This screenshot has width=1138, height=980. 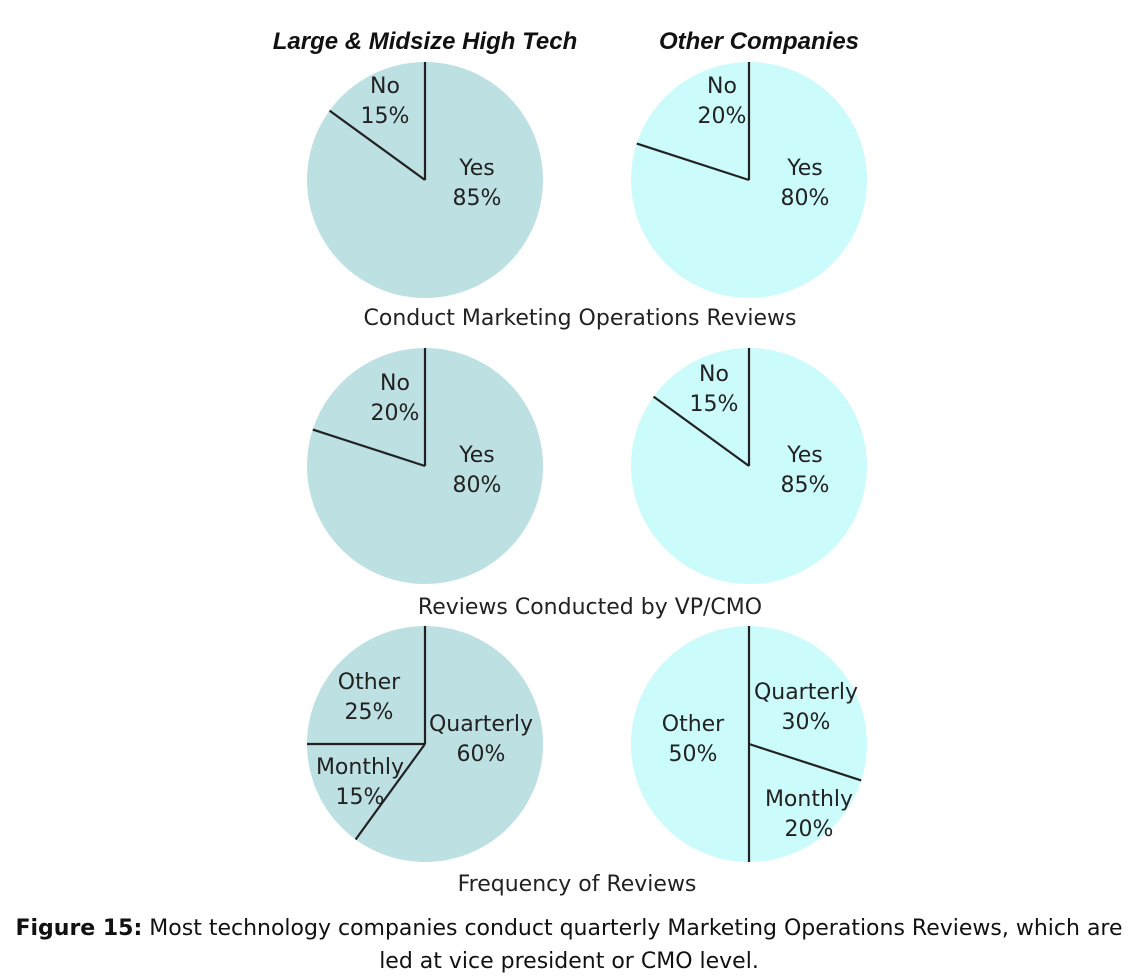 I want to click on row-title-reviews-by-vp-cmo: Reviews Conducted by VP/CMO, so click(x=590, y=607).